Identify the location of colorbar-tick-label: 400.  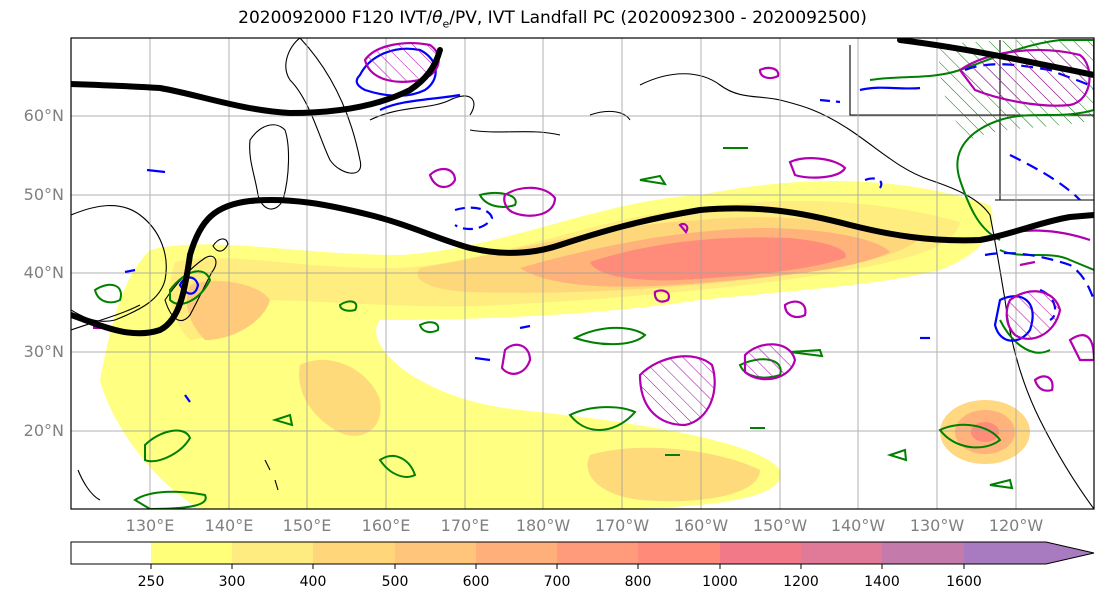
(313, 582).